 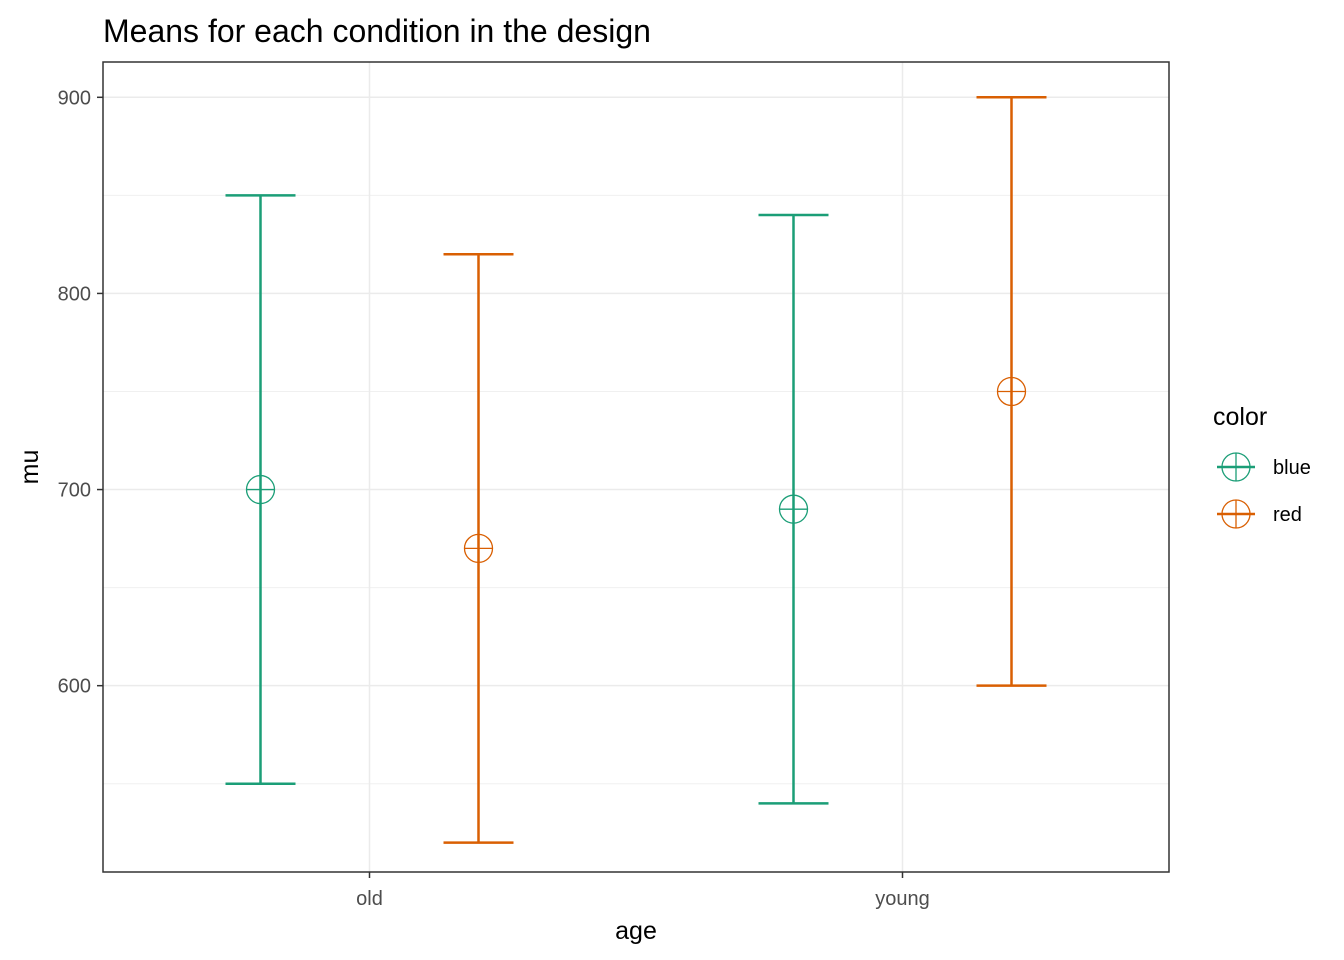 I want to click on errorbar-red-young, so click(x=1011, y=391).